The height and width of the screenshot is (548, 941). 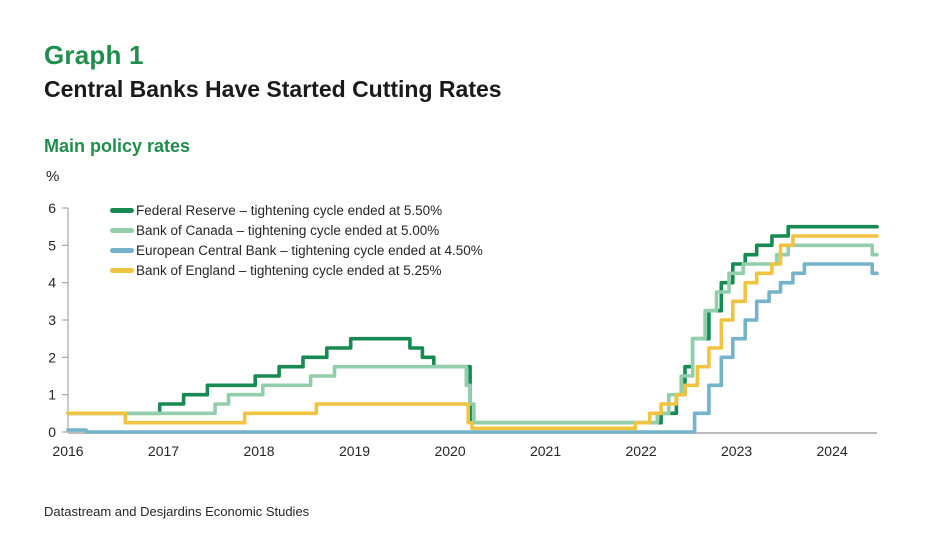 I want to click on y-tick-label: 6, so click(x=52, y=208).